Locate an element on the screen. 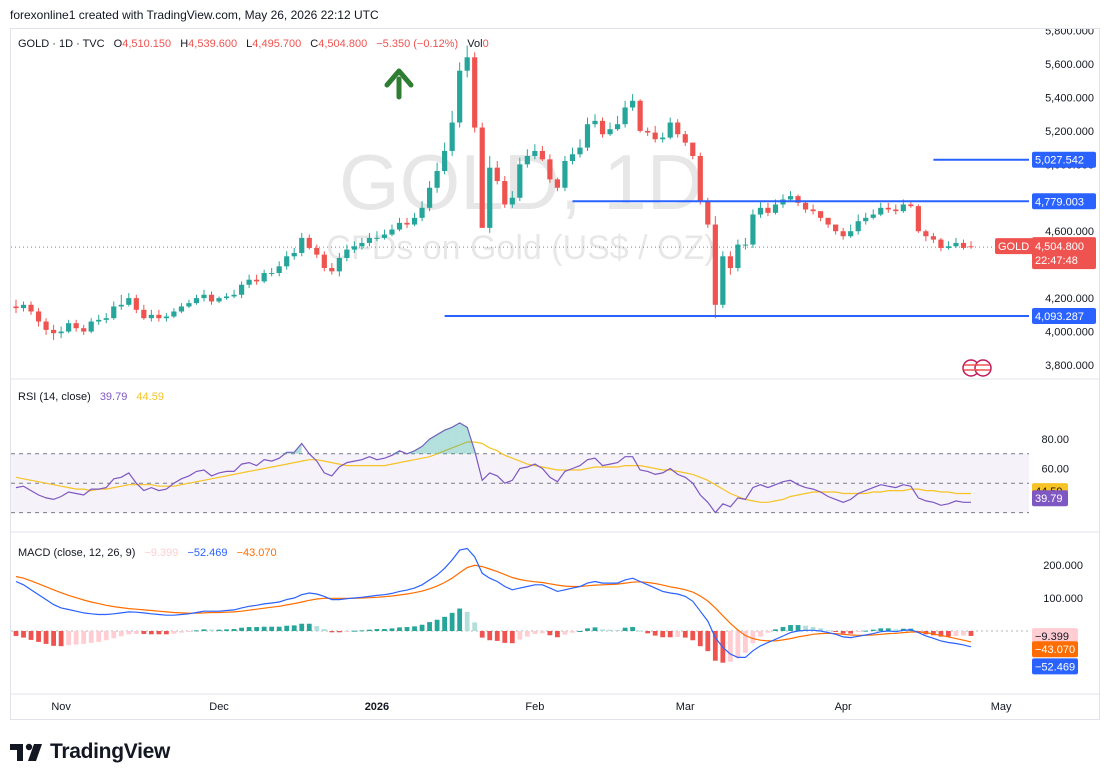 The image size is (1110, 781). price-tick-label: 5,200.000 is located at coordinates (1069, 132).